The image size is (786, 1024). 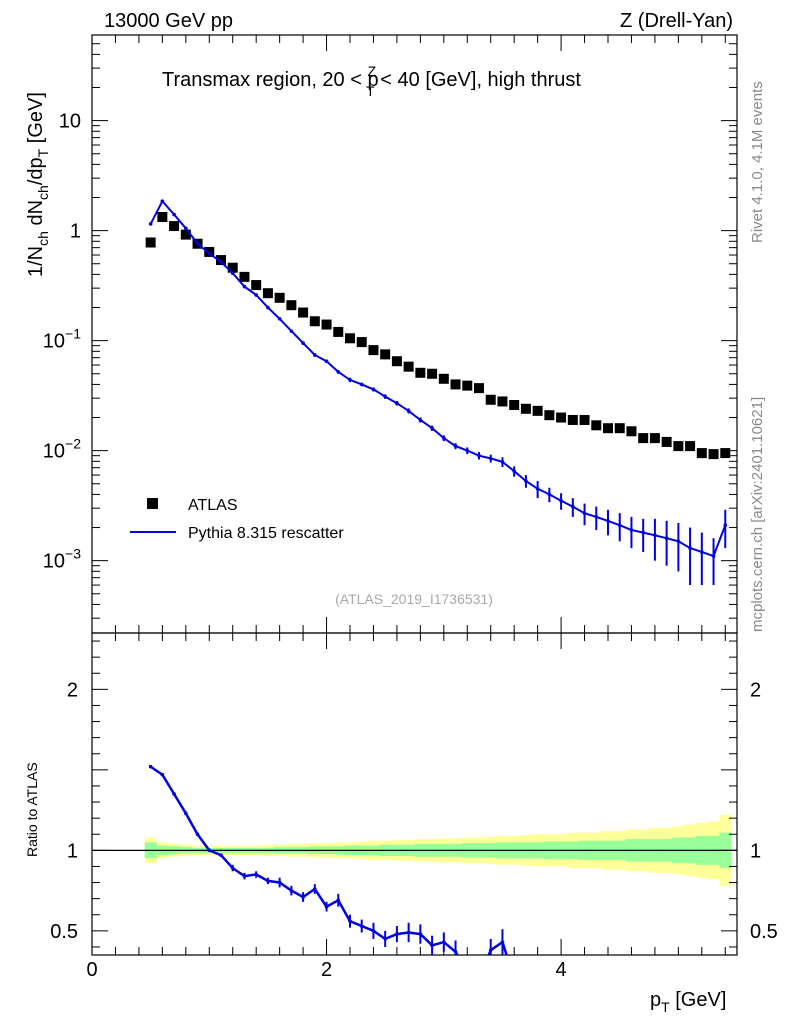 What do you see at coordinates (561, 970) in the screenshot?
I see `x-tick-label: 4` at bounding box center [561, 970].